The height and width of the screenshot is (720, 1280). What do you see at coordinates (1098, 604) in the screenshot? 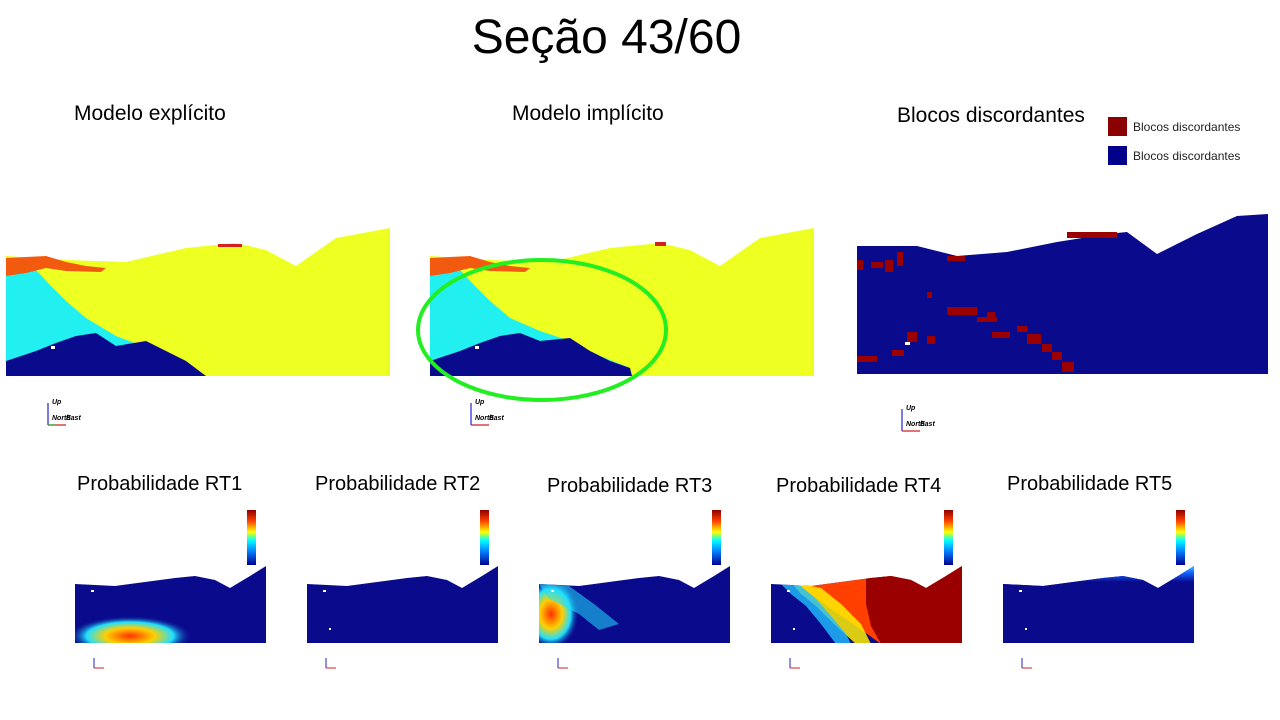
I see `probability-rt5-section` at bounding box center [1098, 604].